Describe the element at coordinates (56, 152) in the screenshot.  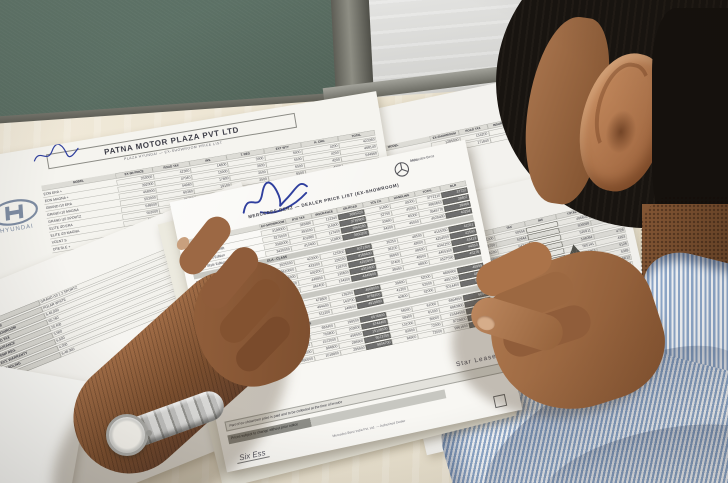
I see `signature-blue-header` at that location.